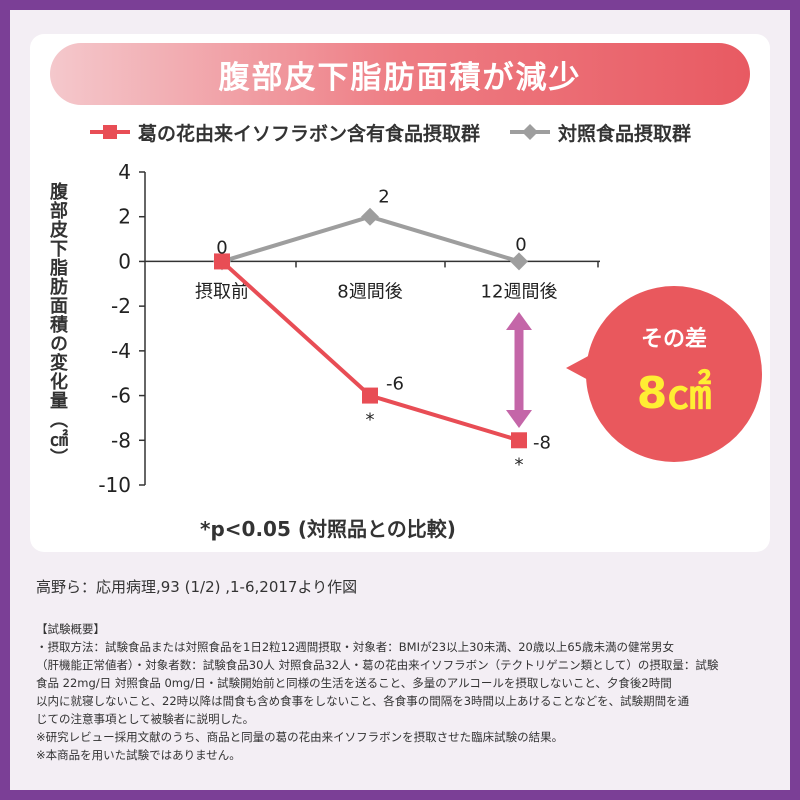 This screenshot has height=800, width=800. I want to click on x-tick-label: 12週間後, so click(519, 291).